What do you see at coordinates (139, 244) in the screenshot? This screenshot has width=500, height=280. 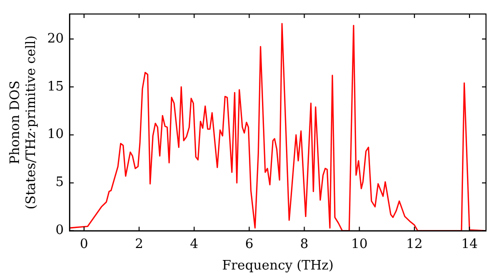 I see `x-tick-label: 2` at bounding box center [139, 244].